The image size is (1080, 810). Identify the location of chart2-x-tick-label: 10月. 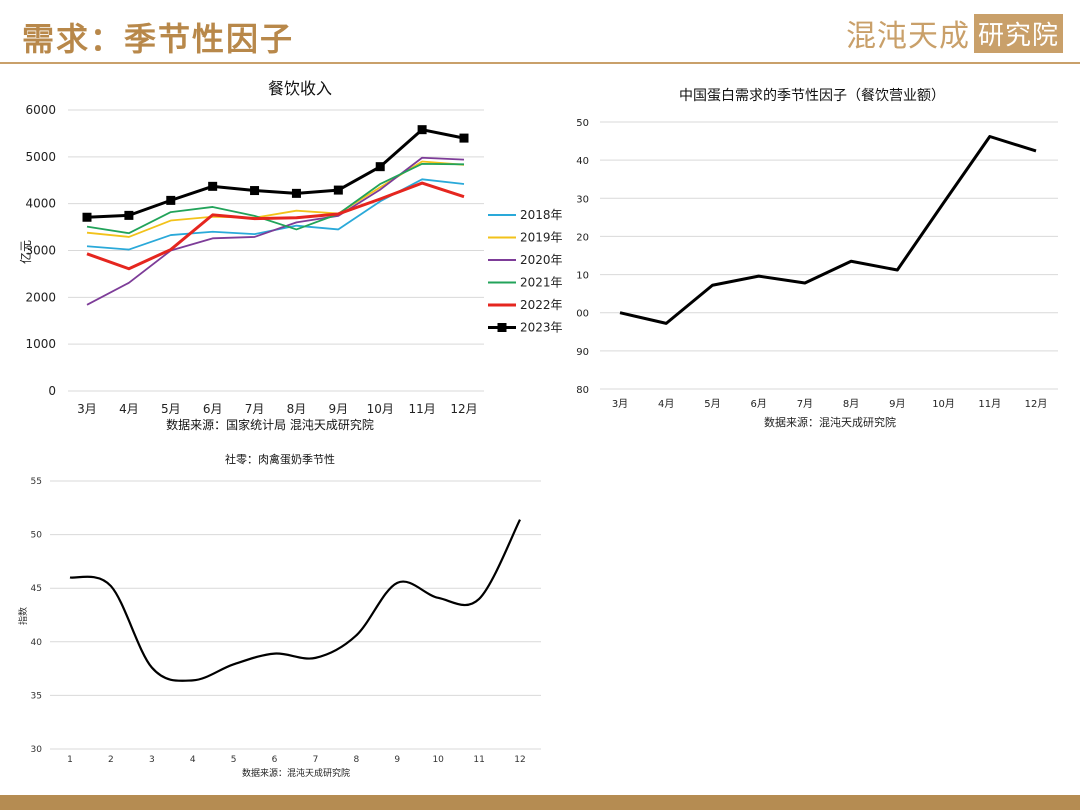
(943, 404).